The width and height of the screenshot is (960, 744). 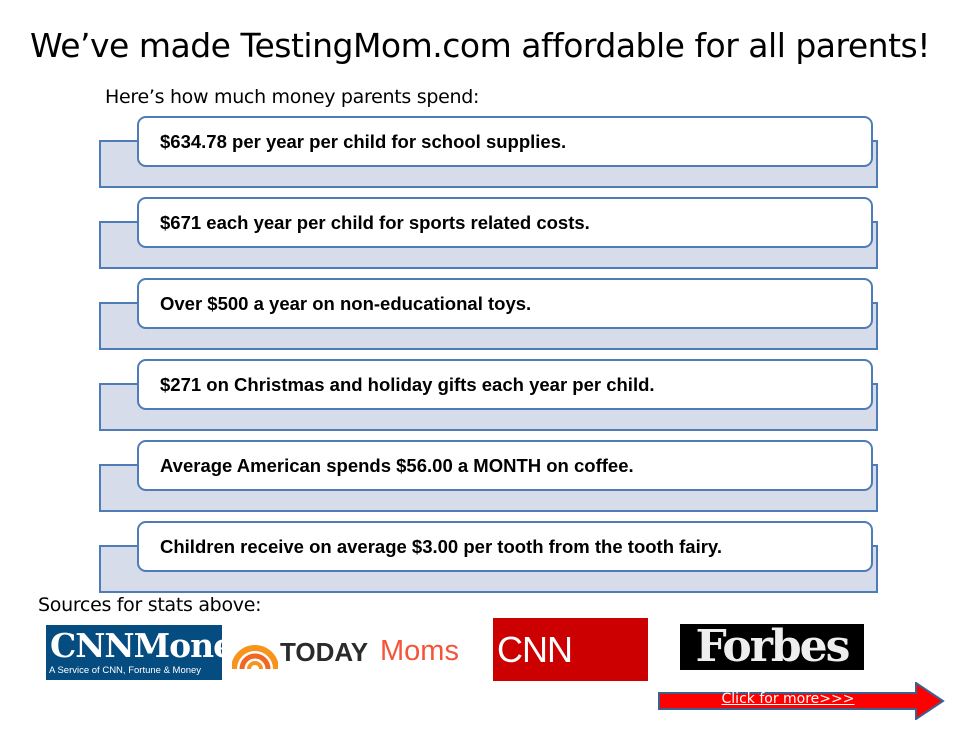 I want to click on click-for-more-button: Click for more>>>, so click(x=802, y=701).